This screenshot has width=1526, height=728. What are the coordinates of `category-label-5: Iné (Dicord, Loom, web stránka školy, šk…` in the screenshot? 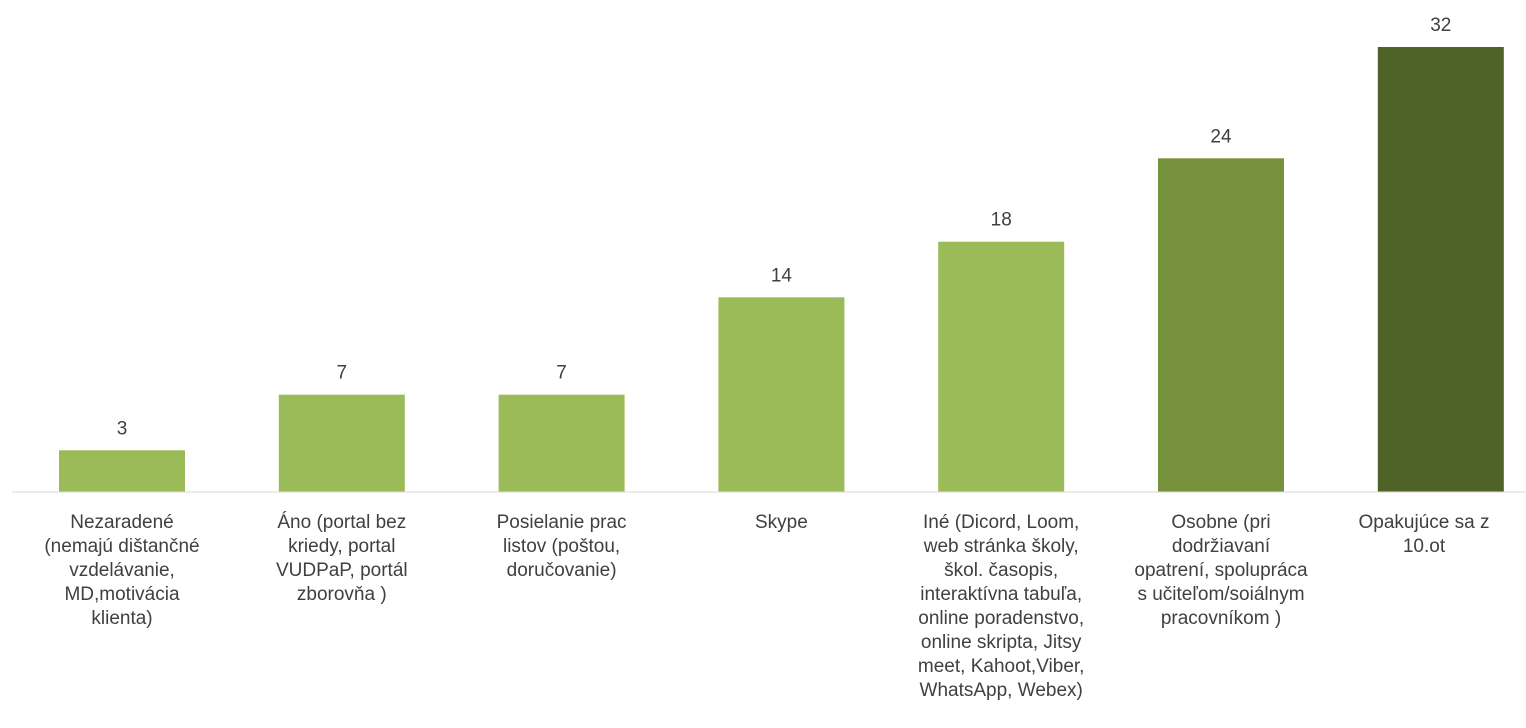 It's located at (1001, 606).